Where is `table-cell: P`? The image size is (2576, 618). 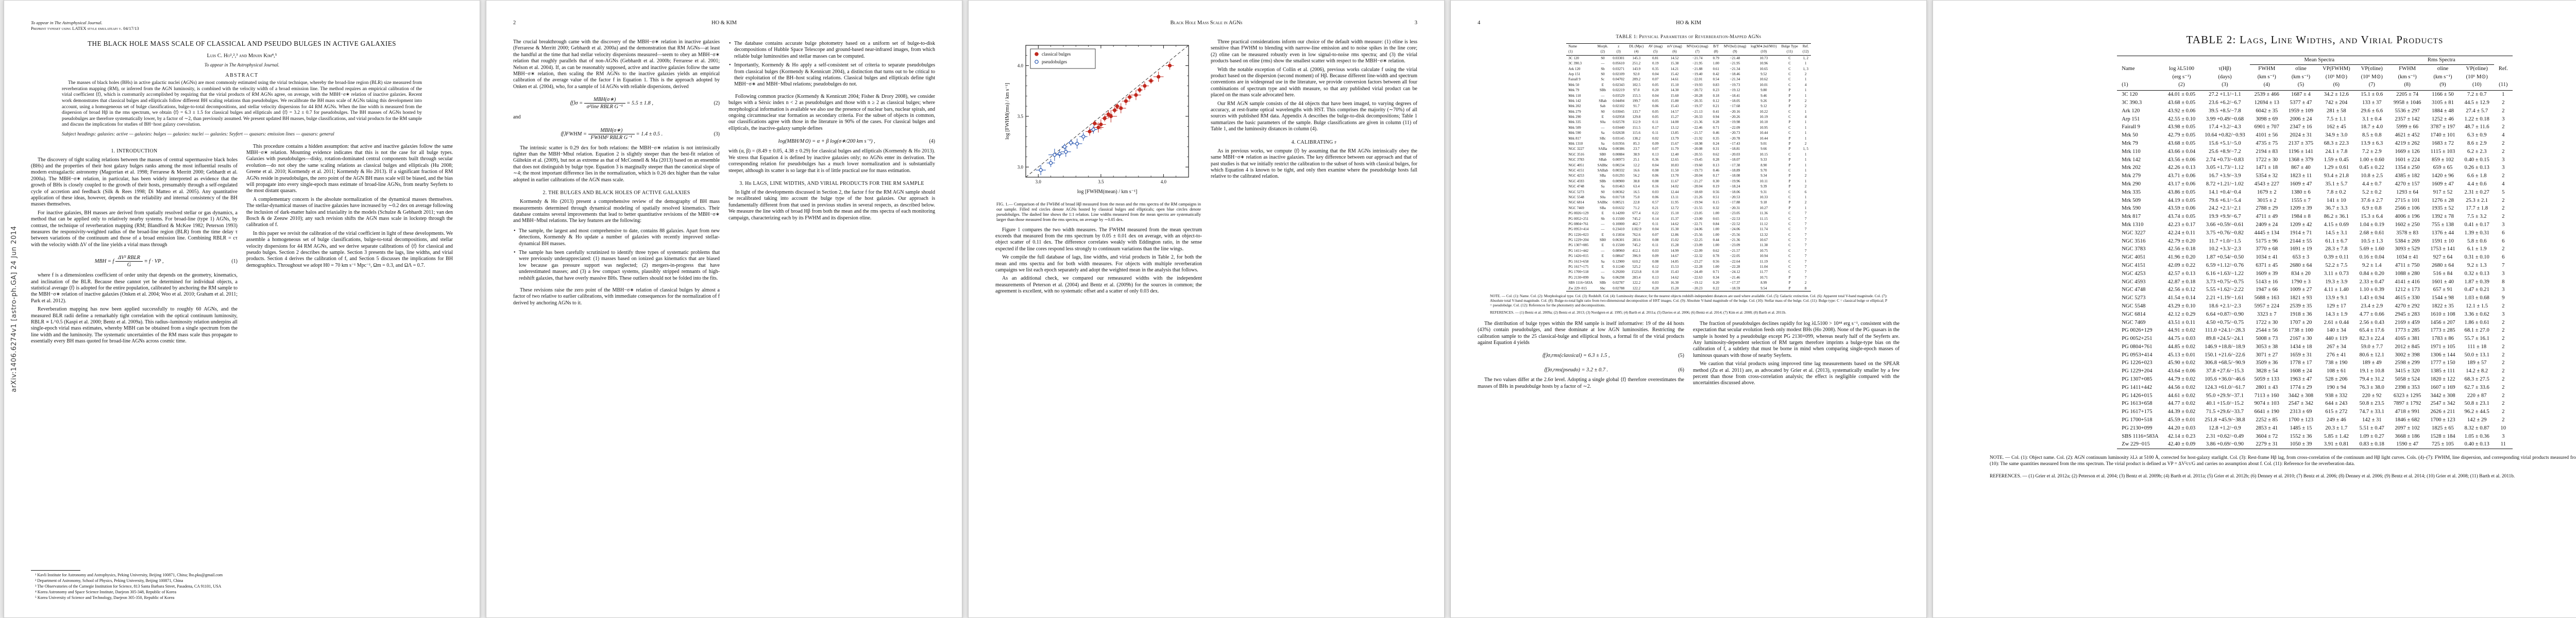
table-cell: P is located at coordinates (1789, 101).